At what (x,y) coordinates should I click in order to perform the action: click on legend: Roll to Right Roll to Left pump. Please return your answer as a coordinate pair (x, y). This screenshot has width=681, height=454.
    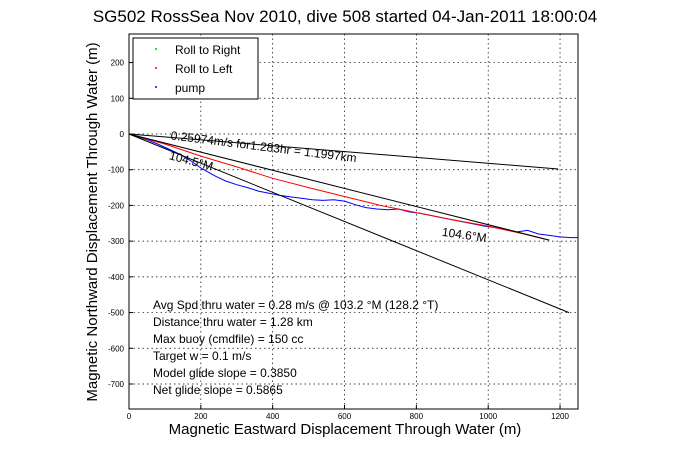
    Looking at the image, I should click on (195, 68).